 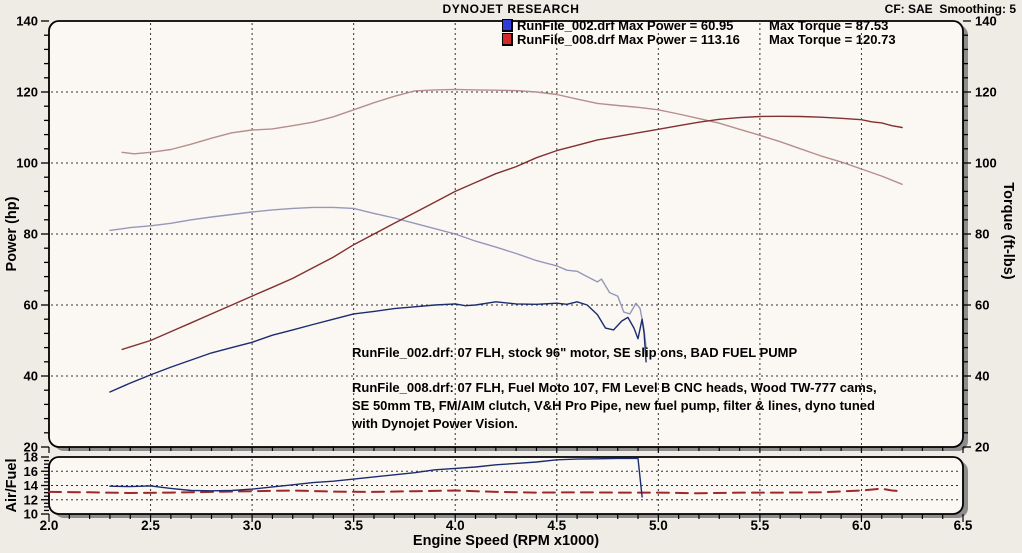 What do you see at coordinates (353, 525) in the screenshot?
I see `rpm-axis-tick-label: 3.5` at bounding box center [353, 525].